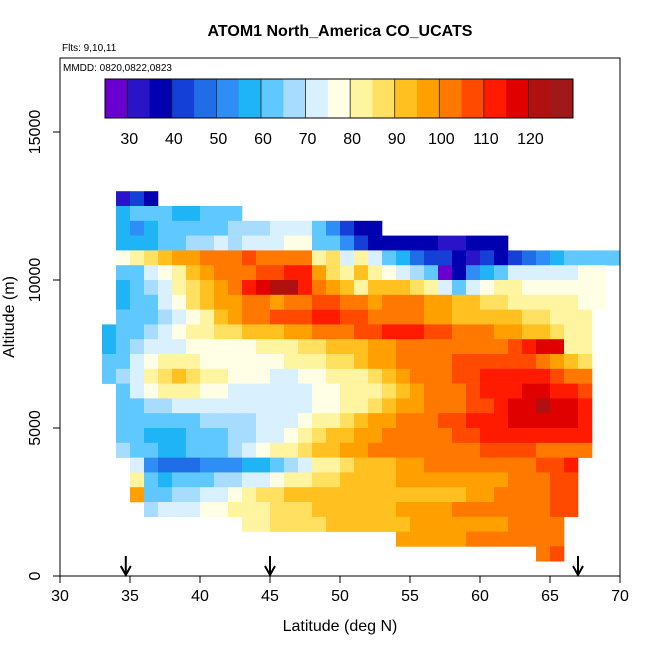 This screenshot has height=650, width=650. What do you see at coordinates (35, 280) in the screenshot?
I see `y-tick-label: 10000` at bounding box center [35, 280].